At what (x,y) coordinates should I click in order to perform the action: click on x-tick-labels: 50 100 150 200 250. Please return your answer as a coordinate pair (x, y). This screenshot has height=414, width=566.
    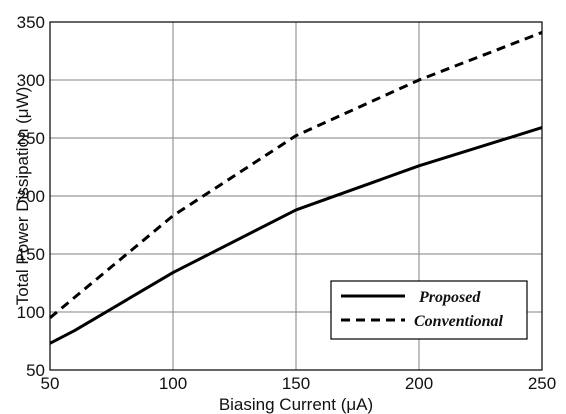
    Looking at the image, I should click on (299, 383).